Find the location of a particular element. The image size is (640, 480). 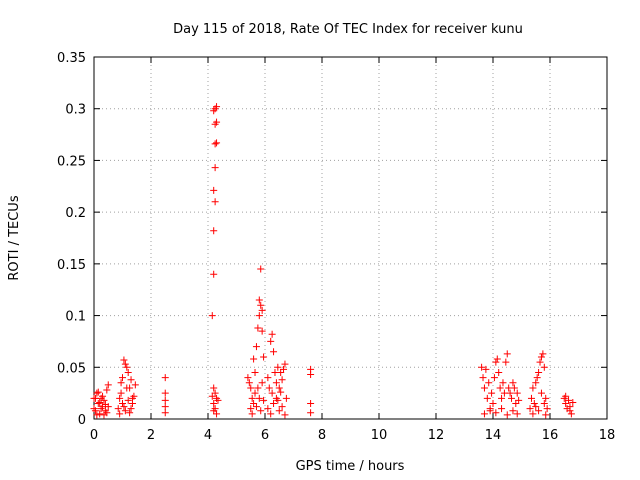

x-tick-label: 18 is located at coordinates (607, 435).